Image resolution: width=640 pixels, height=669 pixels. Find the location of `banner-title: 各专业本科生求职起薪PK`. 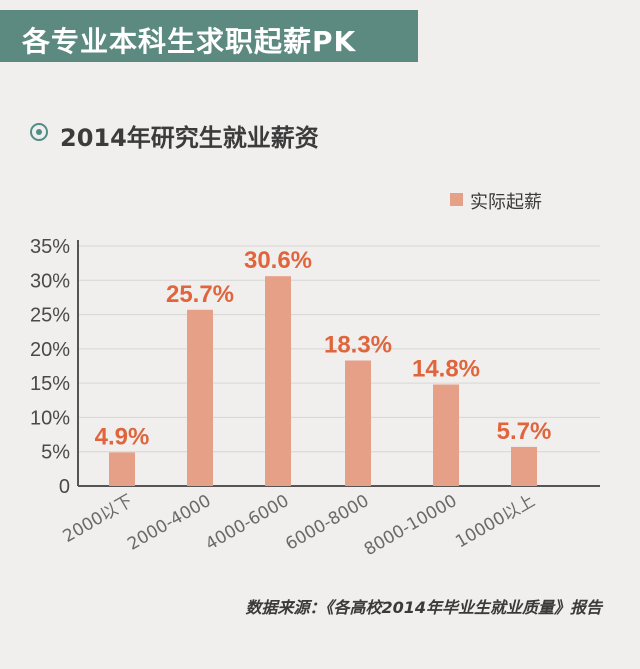

banner-title: 各专业本科生求职起薪PK is located at coordinates (189, 41).